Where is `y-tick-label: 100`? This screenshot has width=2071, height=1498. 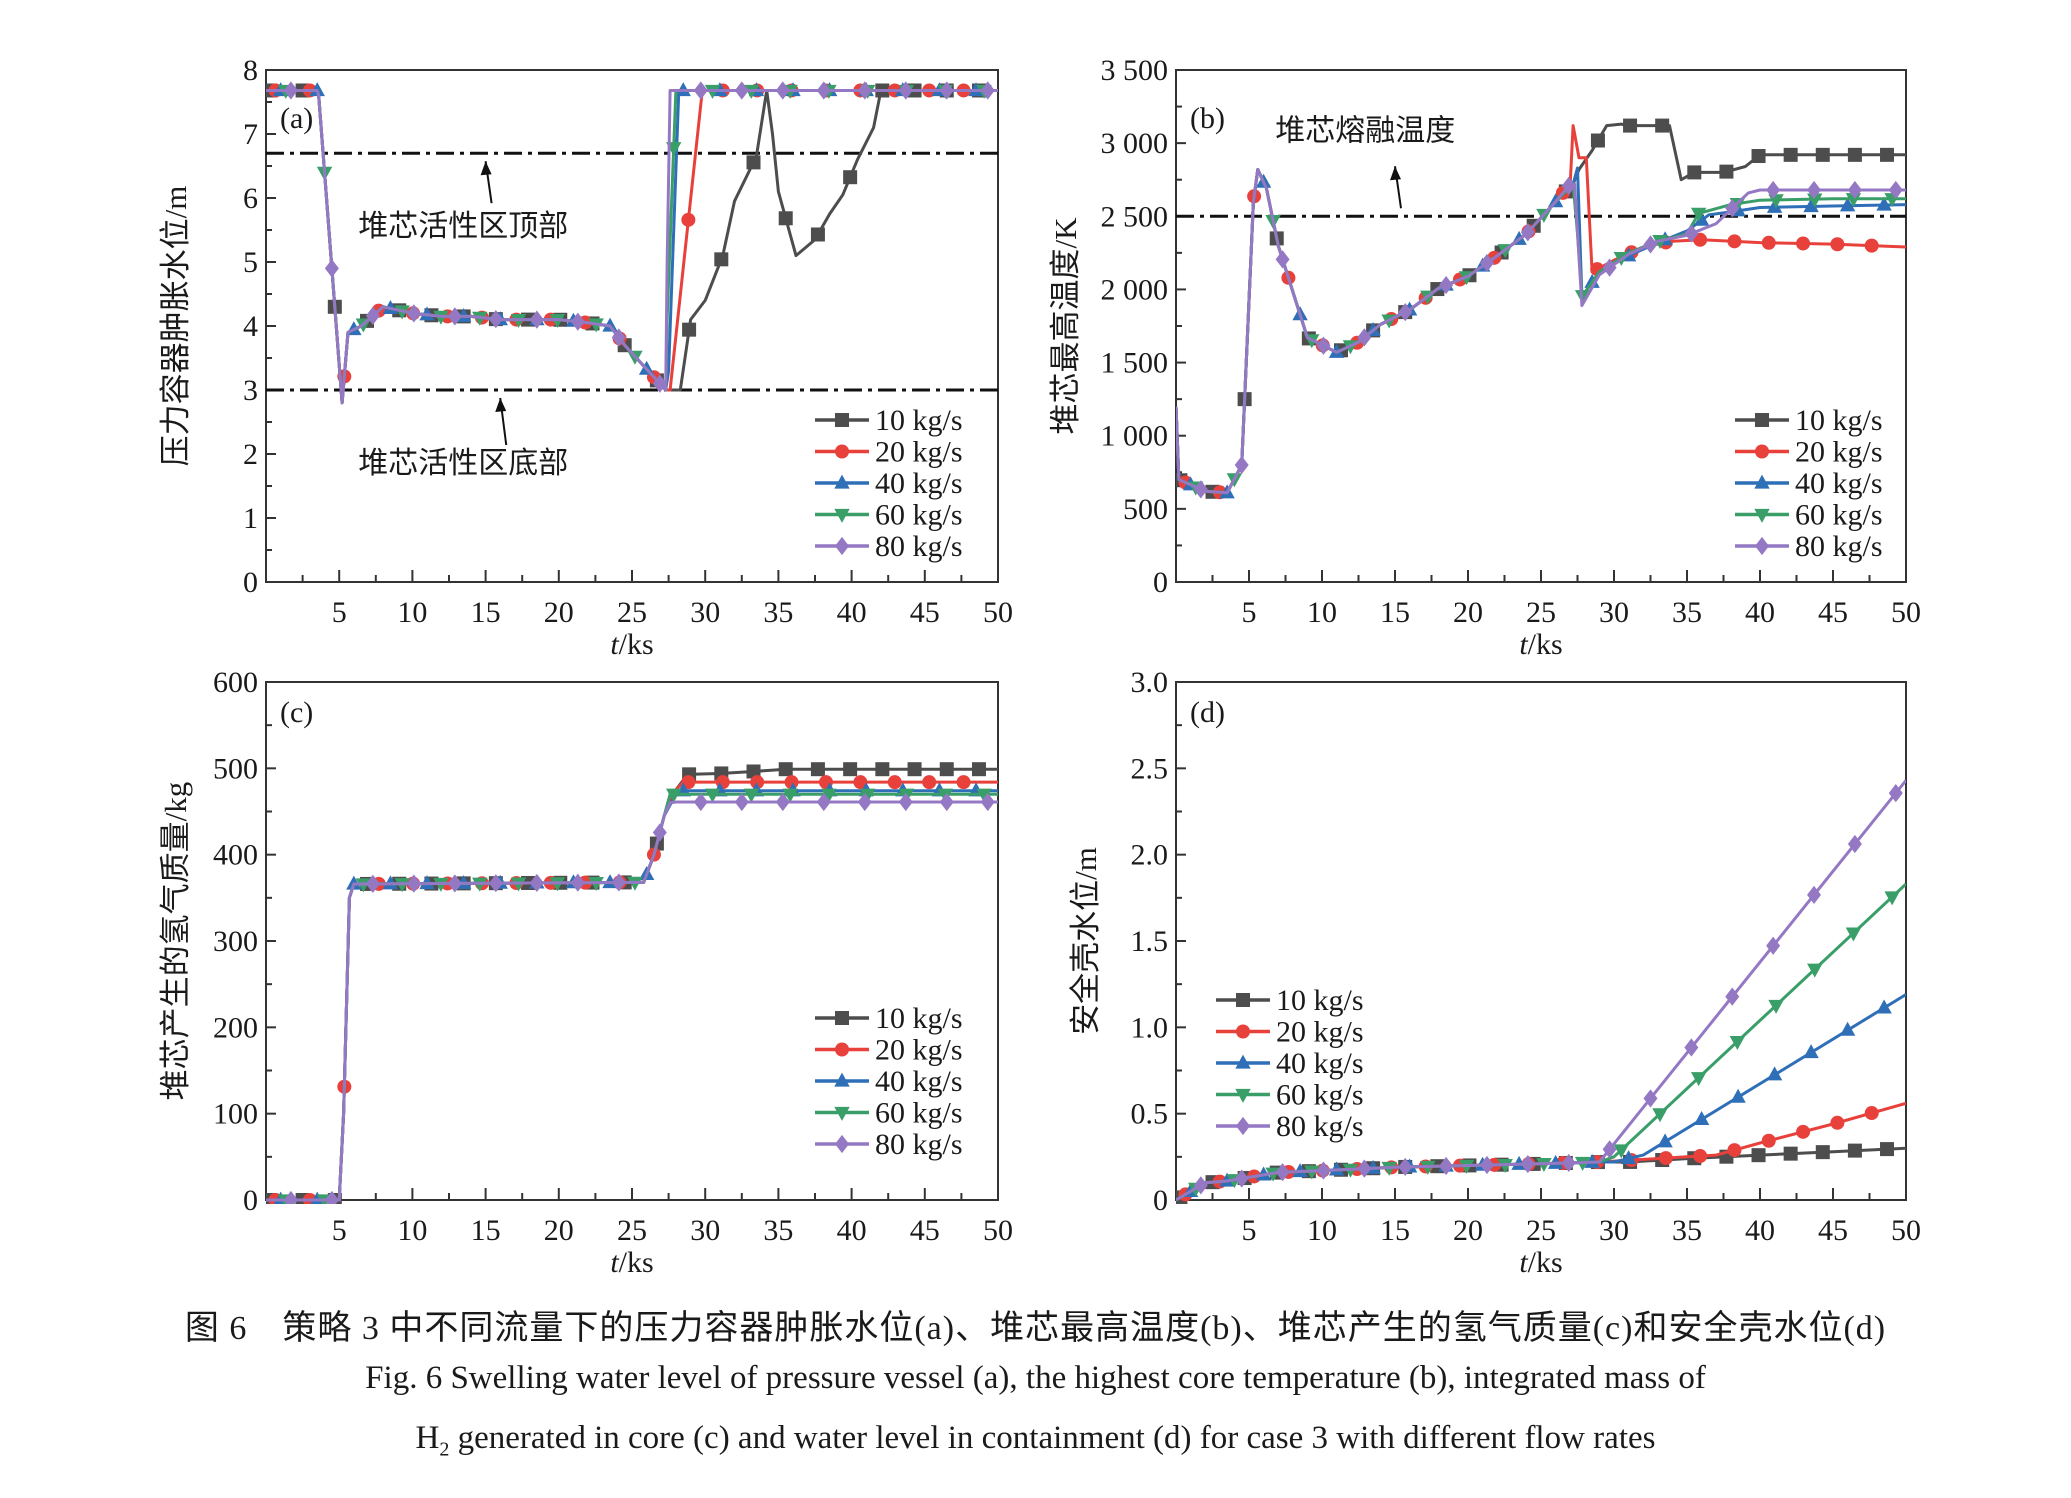
y-tick-label: 100 is located at coordinates (235, 1114).